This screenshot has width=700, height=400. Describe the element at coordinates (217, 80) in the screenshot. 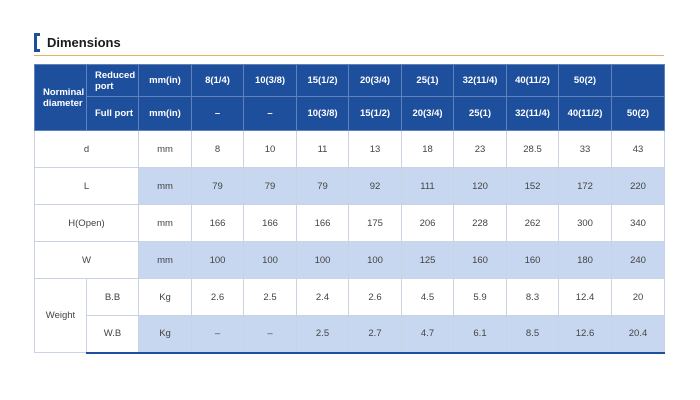

I see `reduced-size: 8(1/4)` at that location.